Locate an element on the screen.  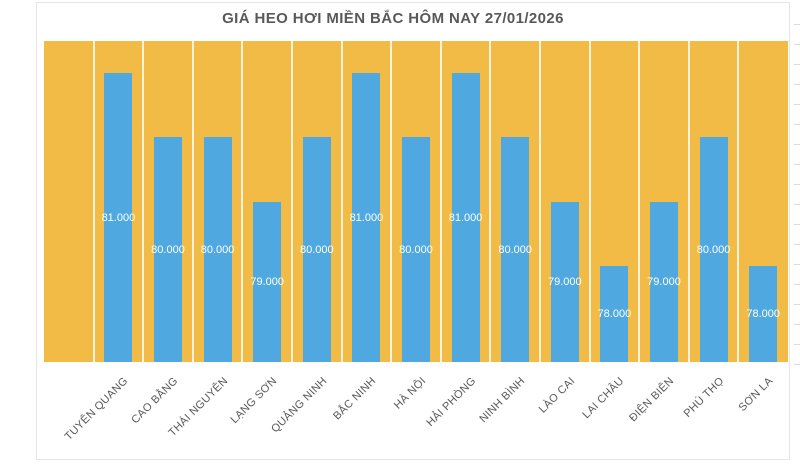
bar-10: 79.000 is located at coordinates (564, 281).